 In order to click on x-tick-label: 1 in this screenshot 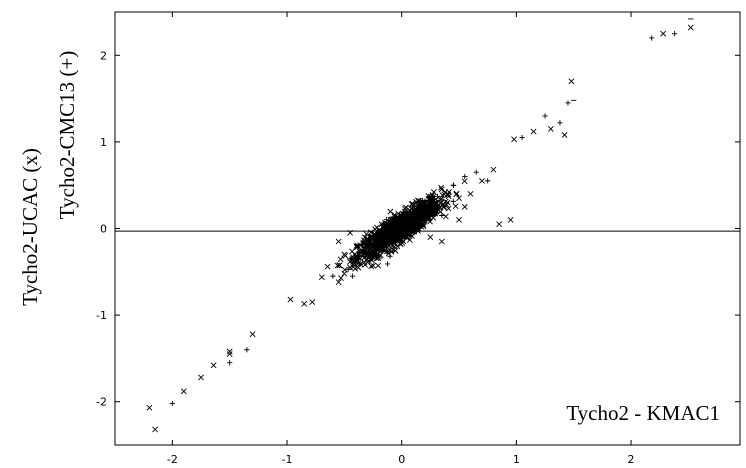, I will do `click(516, 459)`.